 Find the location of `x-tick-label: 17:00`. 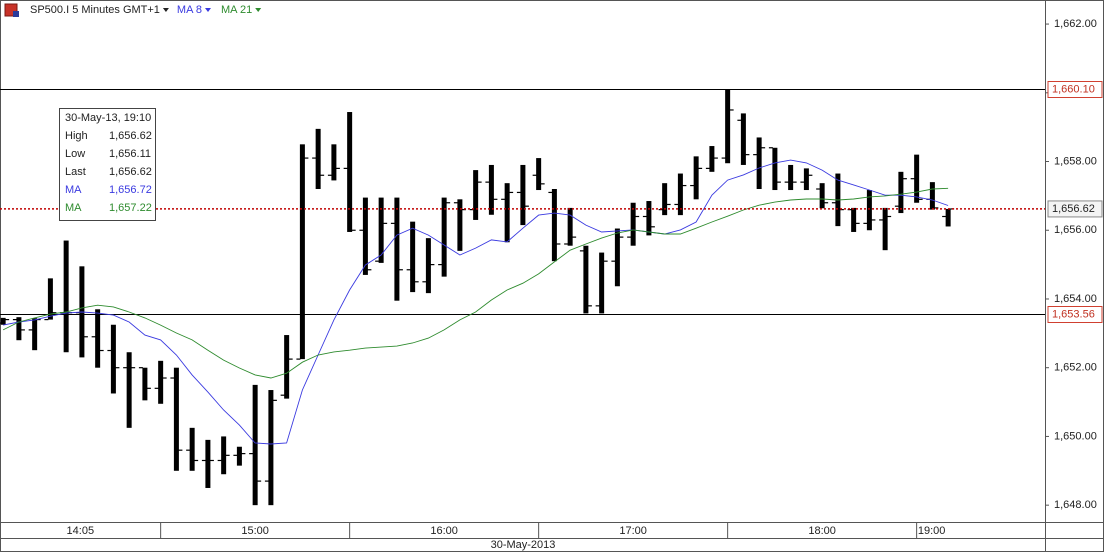

x-tick-label: 17:00 is located at coordinates (633, 531).